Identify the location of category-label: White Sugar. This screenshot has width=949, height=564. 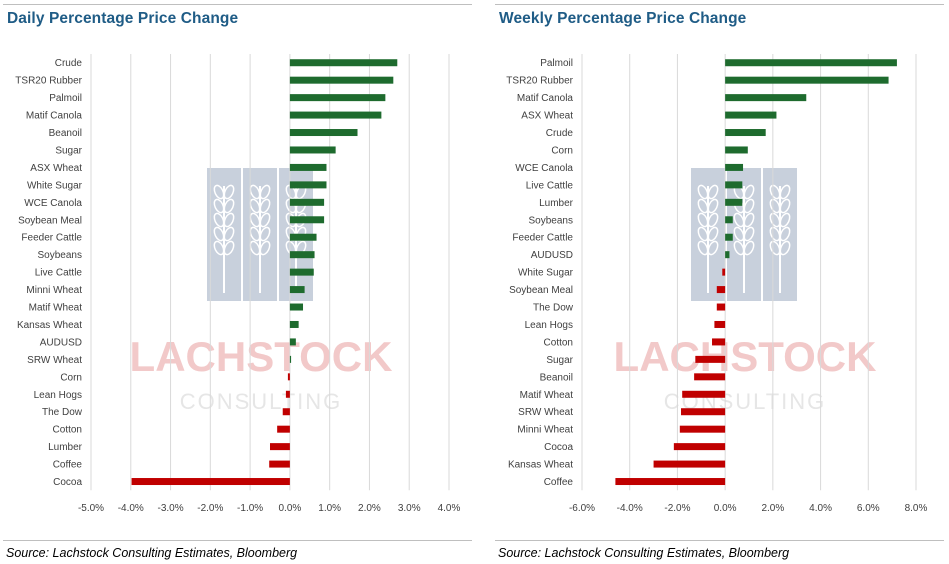
(546, 273).